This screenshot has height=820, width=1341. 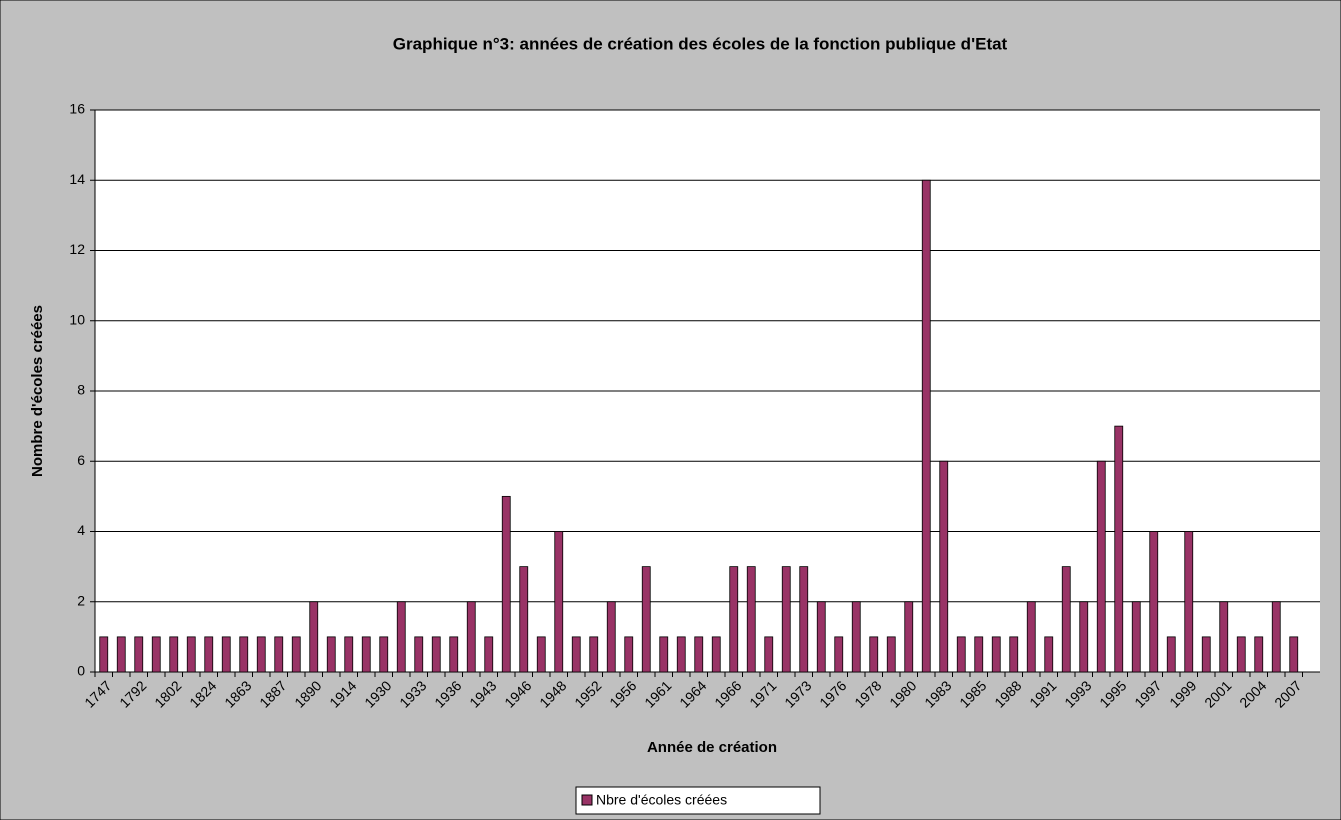 What do you see at coordinates (81, 530) in the screenshot?
I see `y-tick-label: 4` at bounding box center [81, 530].